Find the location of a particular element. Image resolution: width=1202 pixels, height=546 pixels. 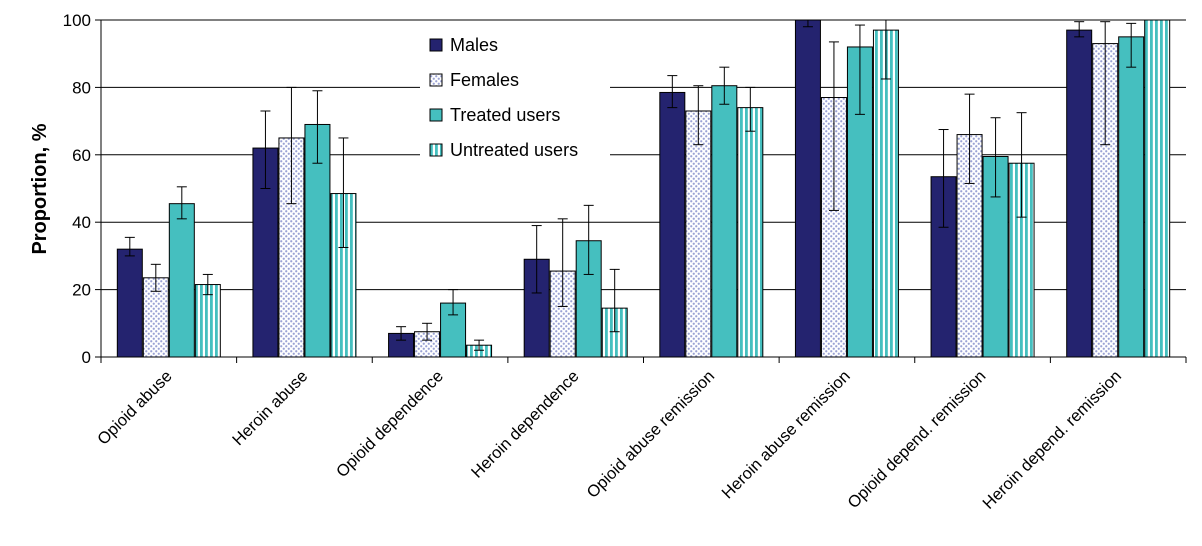

y-tick-label: 40 is located at coordinates (81, 222).